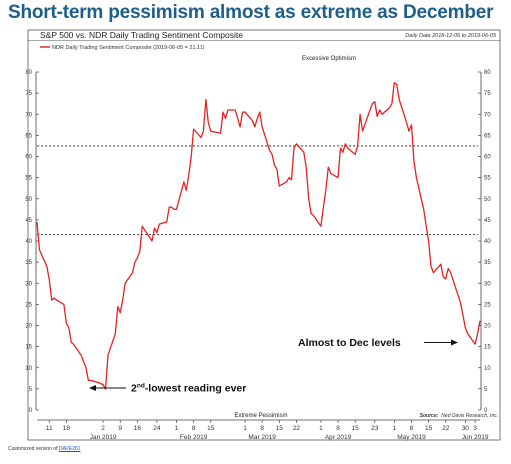 Image resolution: width=511 pixels, height=464 pixels. Describe the element at coordinates (454, 342) in the screenshot. I see `annotation-dec-arrowhead` at that location.